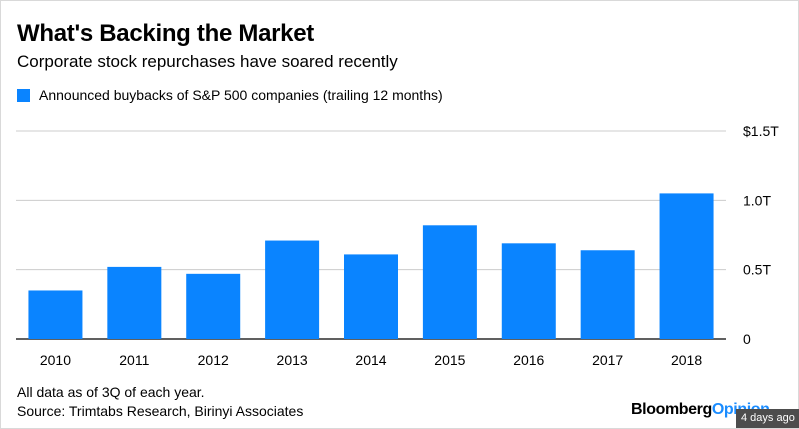 This screenshot has height=429, width=799. Describe the element at coordinates (686, 266) in the screenshot. I see `bar-2018` at that location.